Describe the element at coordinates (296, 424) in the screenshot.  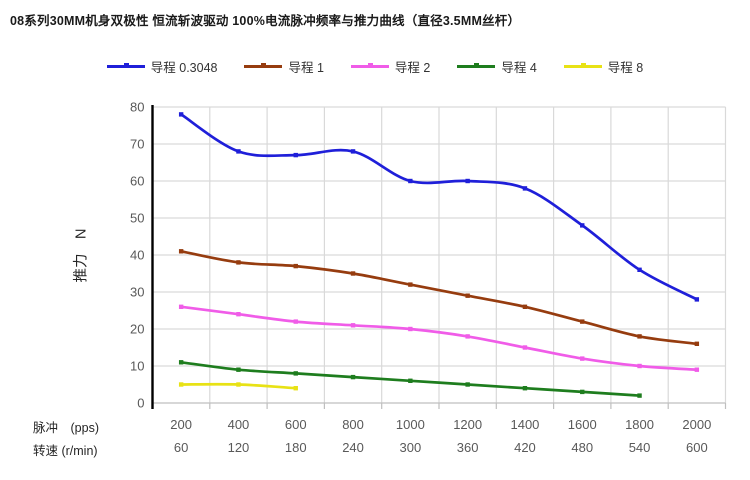
I see `x-tick-label-pps: 600` at that location.